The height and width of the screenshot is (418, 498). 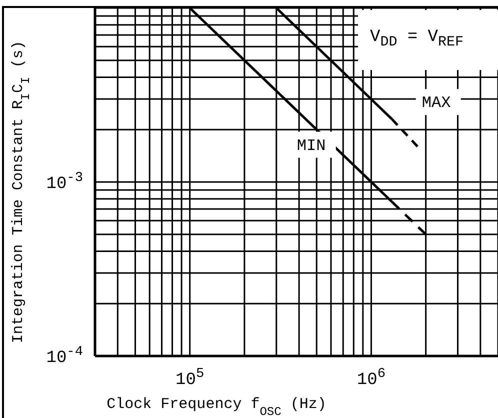 What do you see at coordinates (190, 378) in the screenshot?
I see `x-tick-label: 10$^{5}$` at bounding box center [190, 378].